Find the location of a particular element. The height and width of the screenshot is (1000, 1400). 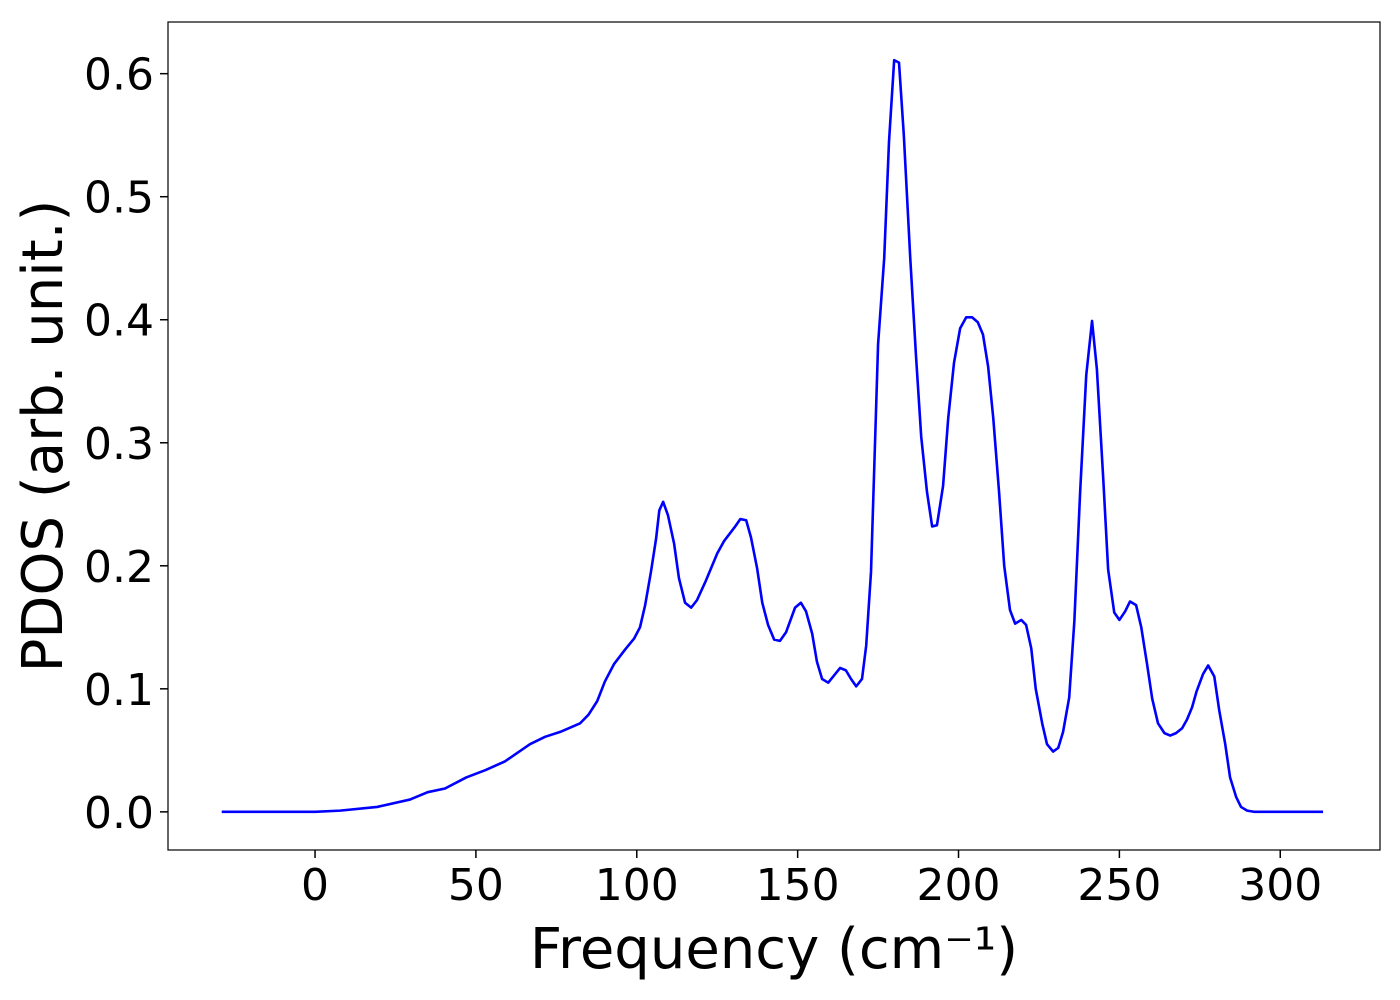

x-tick-label: 150 is located at coordinates (798, 885).